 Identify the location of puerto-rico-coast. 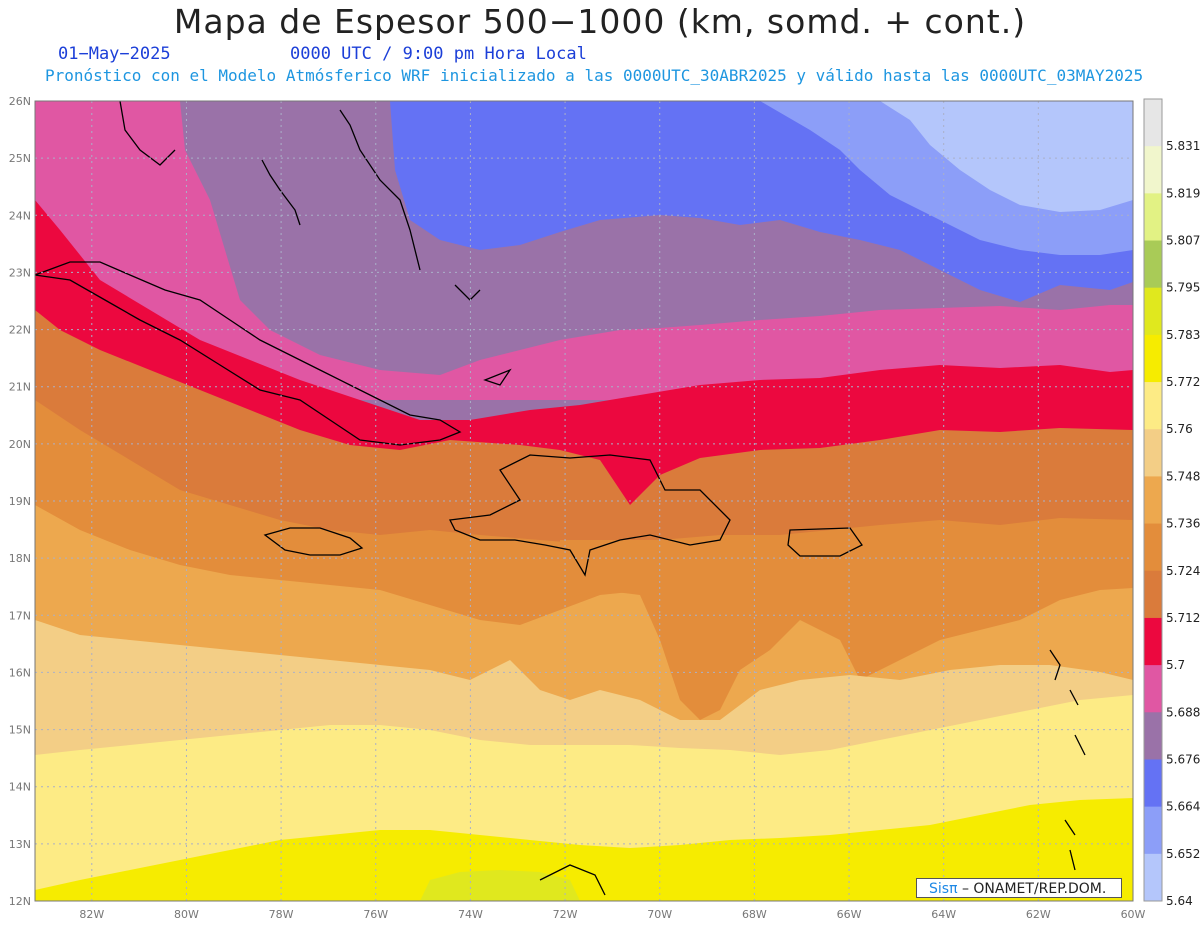
(825, 542).